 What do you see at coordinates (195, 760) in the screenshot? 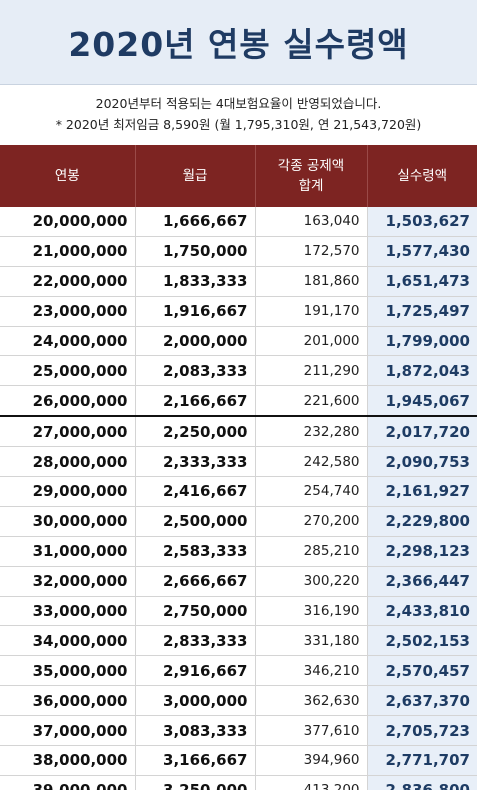
I see `cell-monthly-salary: 3,166,667` at bounding box center [195, 760].